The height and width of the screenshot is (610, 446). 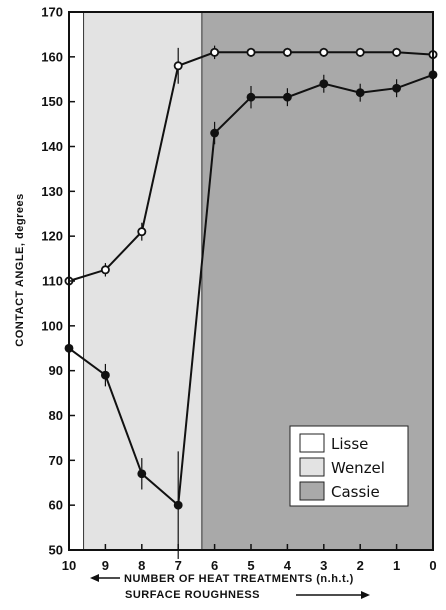 I want to click on y-tick-label: 140, so click(x=52, y=146).